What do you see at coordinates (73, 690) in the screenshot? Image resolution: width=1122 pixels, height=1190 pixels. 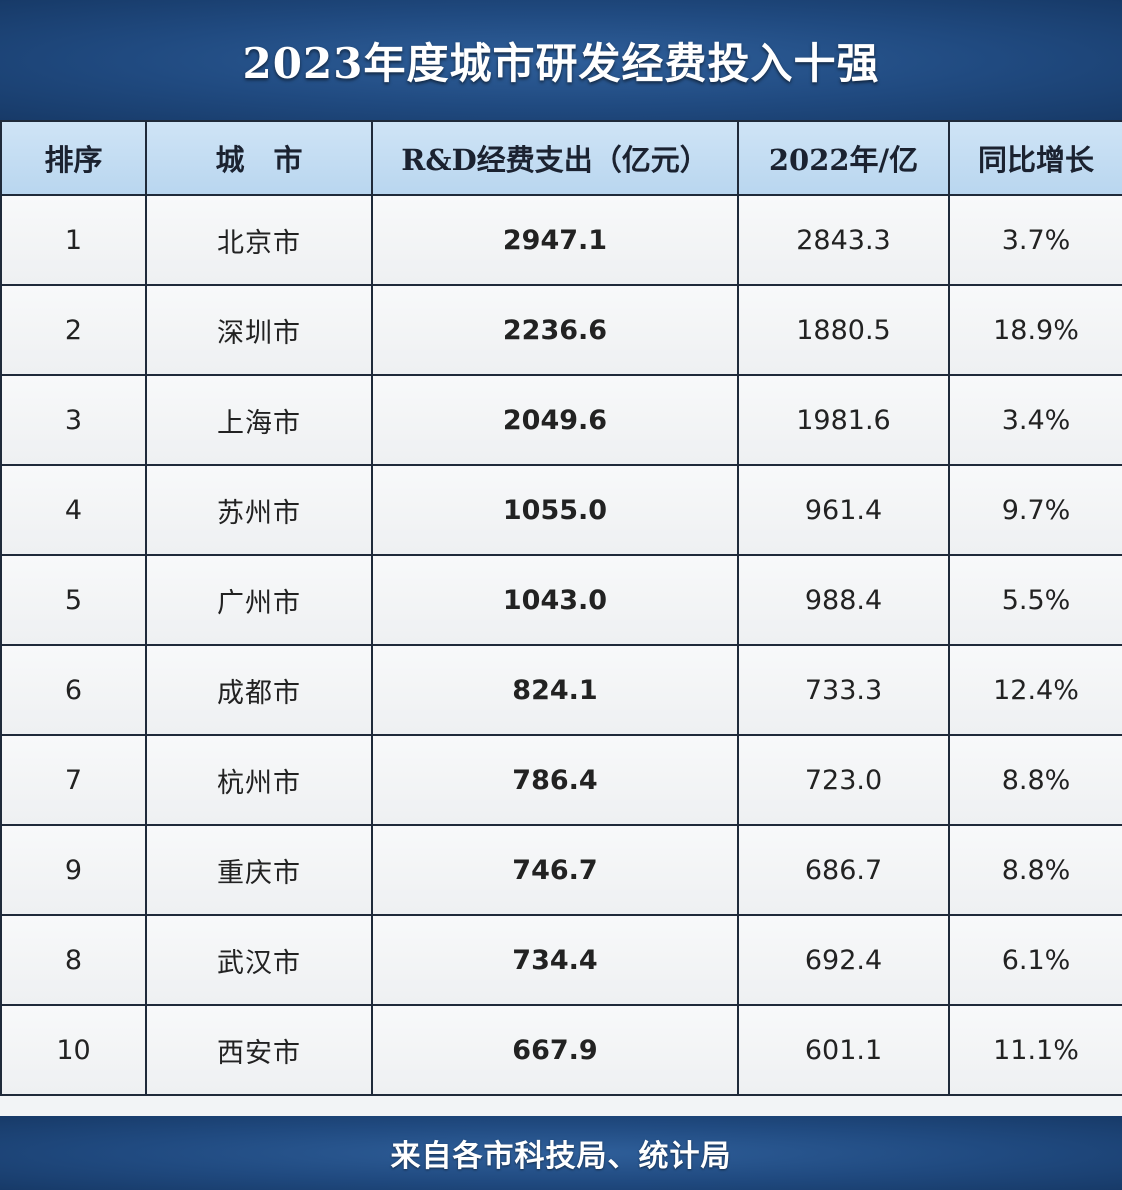 I see `cell-rank: 6` at bounding box center [73, 690].